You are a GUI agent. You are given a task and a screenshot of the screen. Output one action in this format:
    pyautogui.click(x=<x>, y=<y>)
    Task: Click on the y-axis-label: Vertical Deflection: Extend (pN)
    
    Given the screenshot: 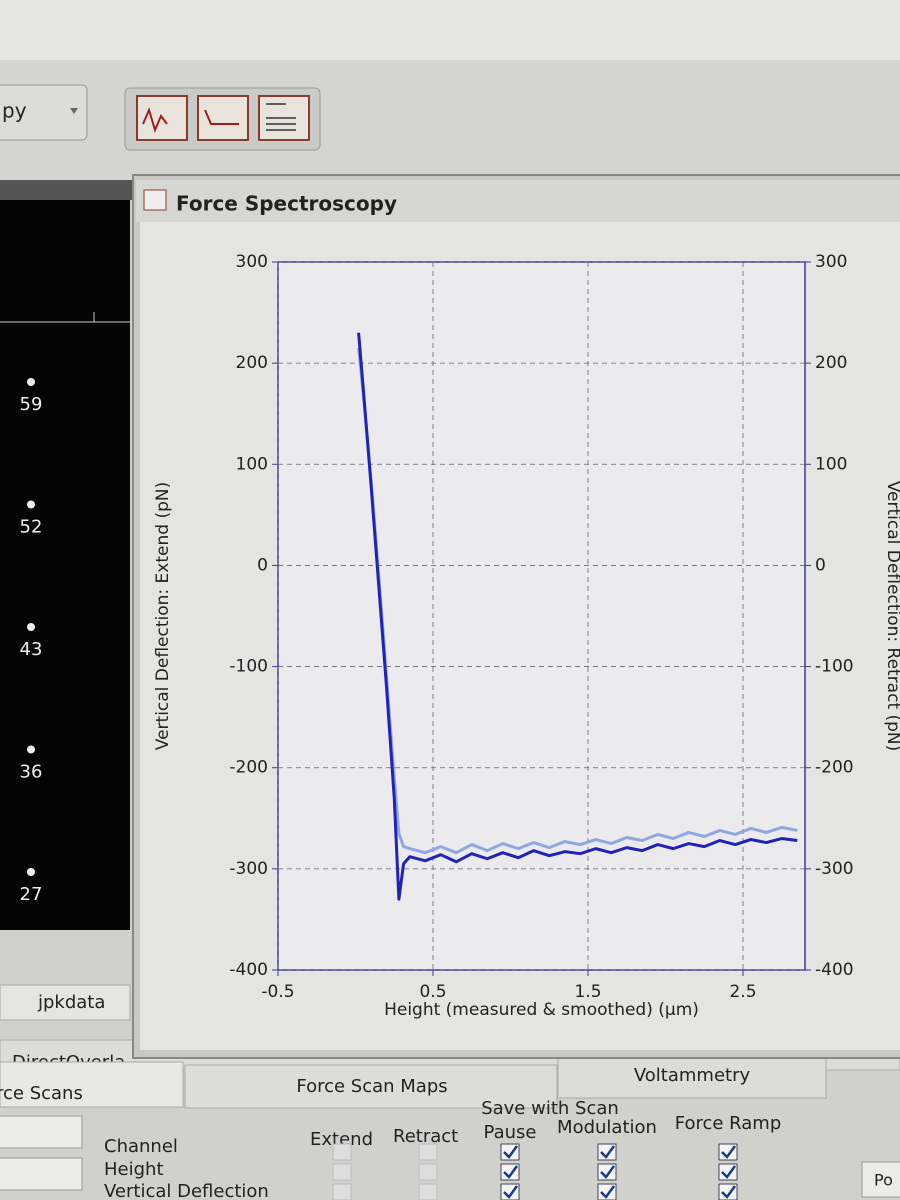 What is the action you would take?
    pyautogui.click(x=163, y=616)
    